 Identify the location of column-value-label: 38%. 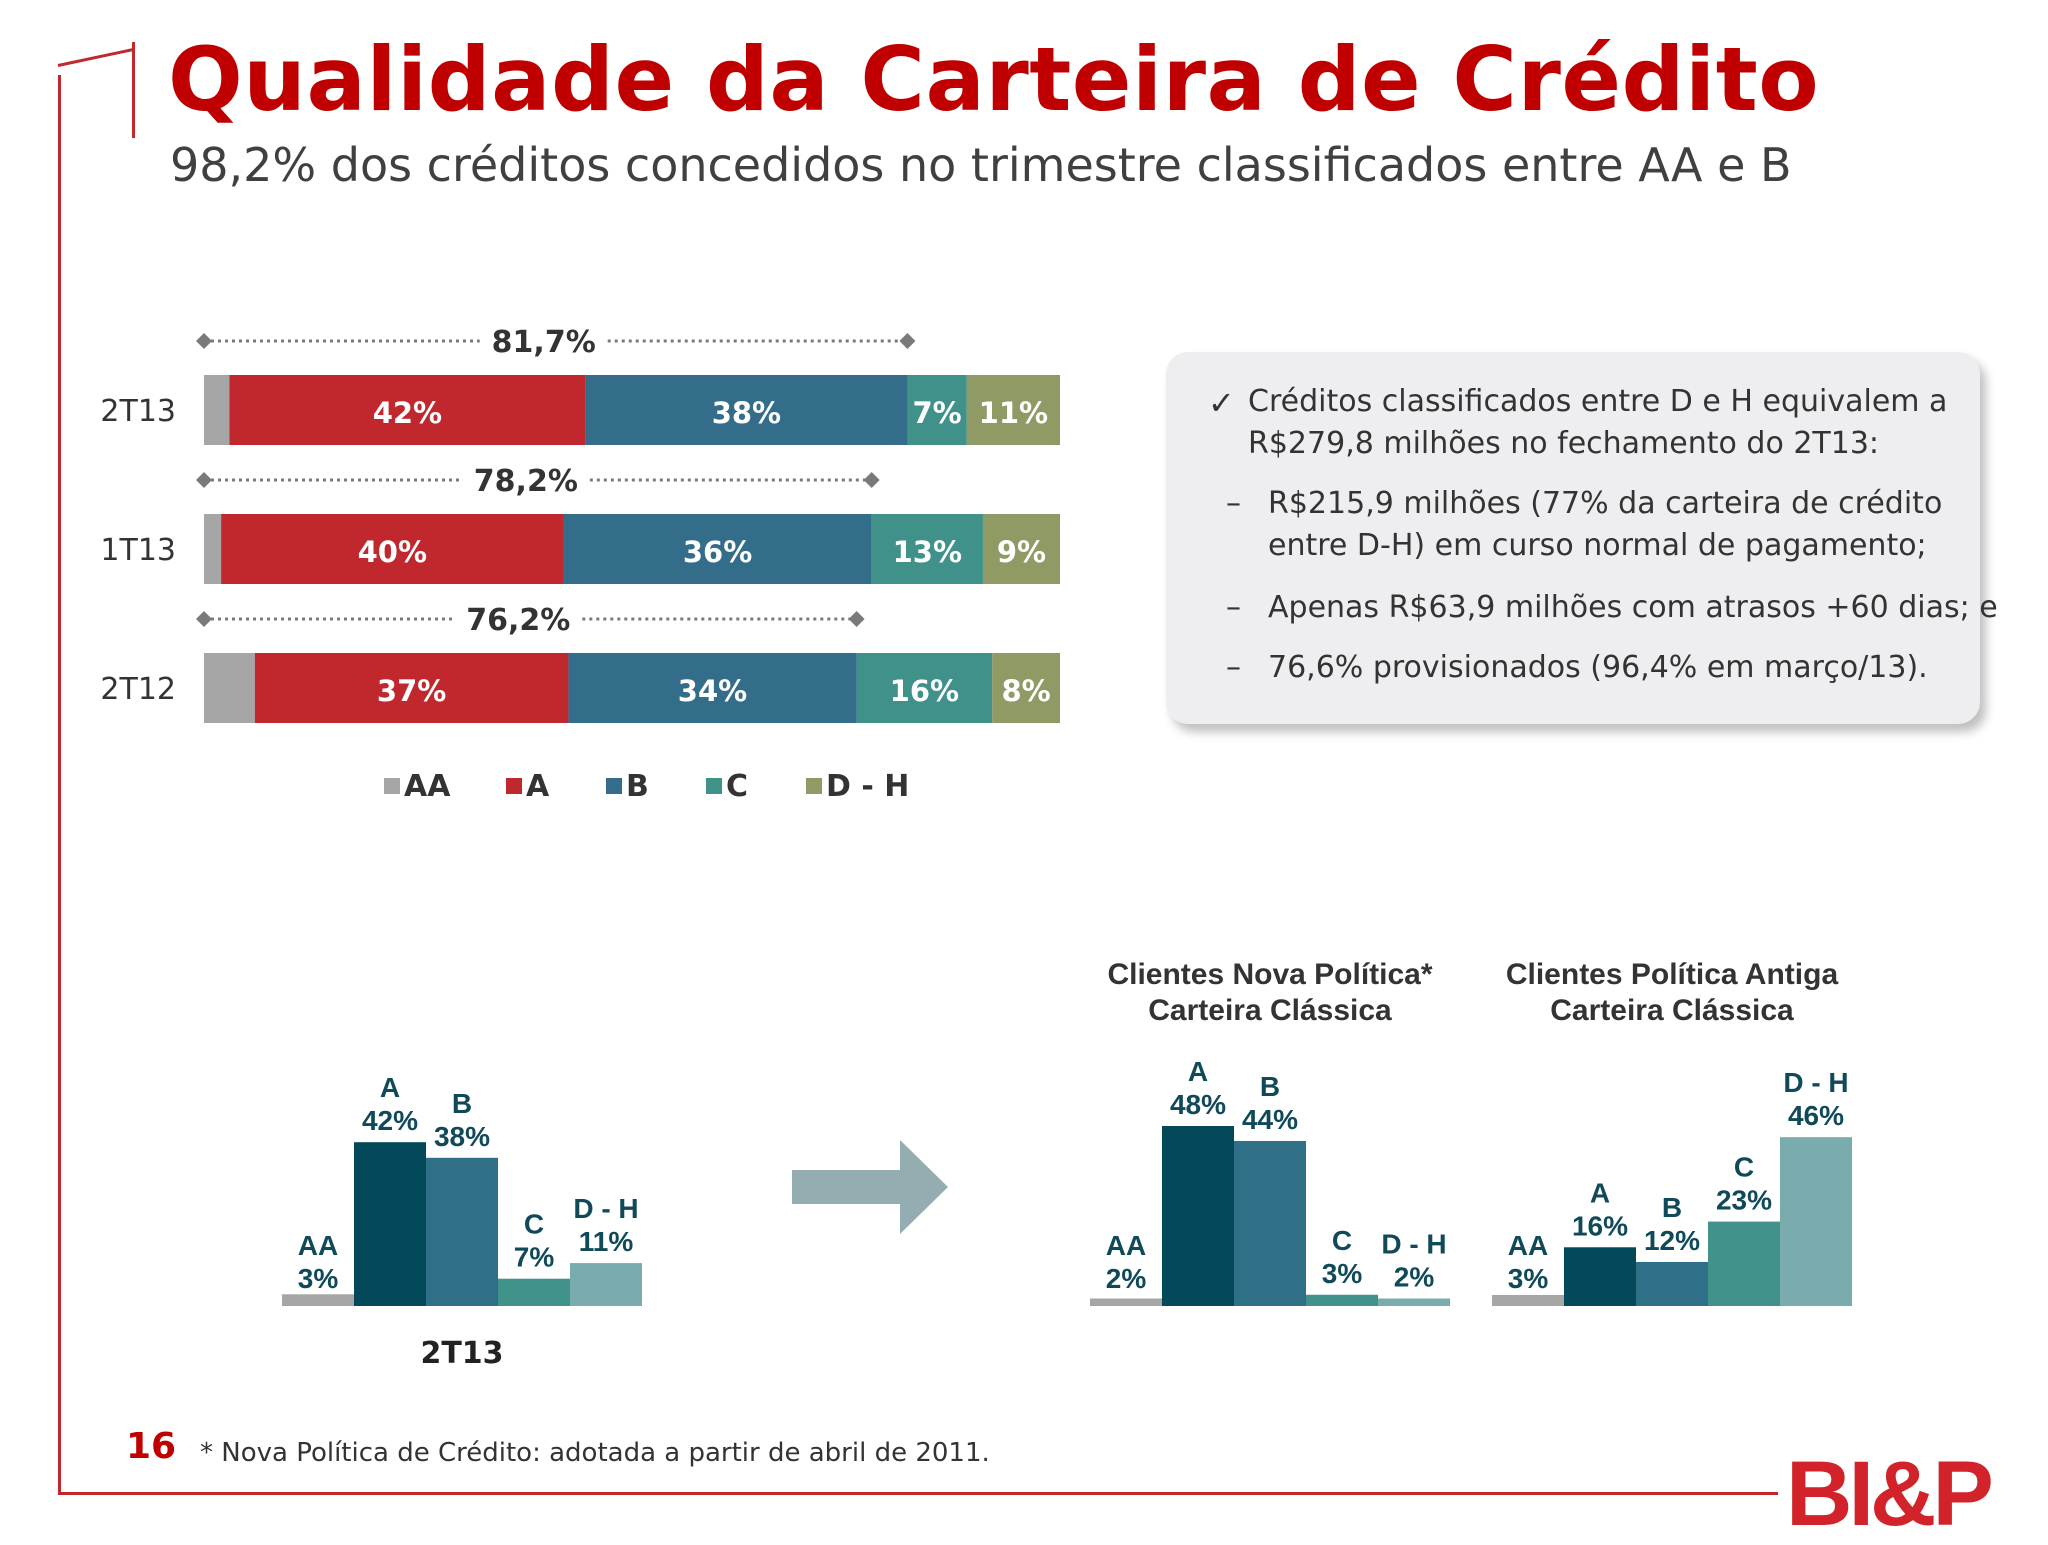
(462, 1136).